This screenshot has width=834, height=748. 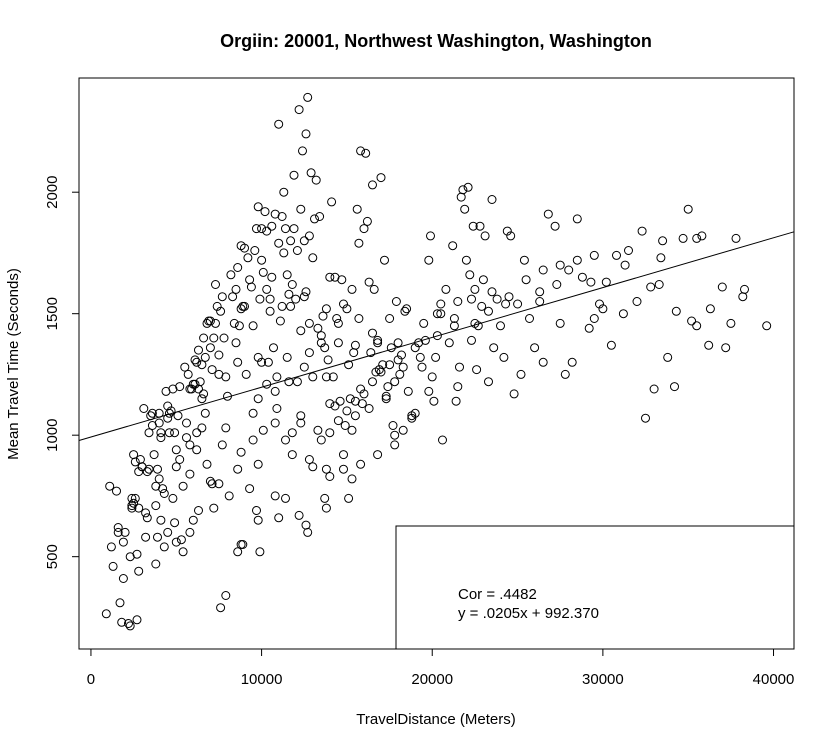 What do you see at coordinates (595, 587) in the screenshot?
I see `annotation-box` at bounding box center [595, 587].